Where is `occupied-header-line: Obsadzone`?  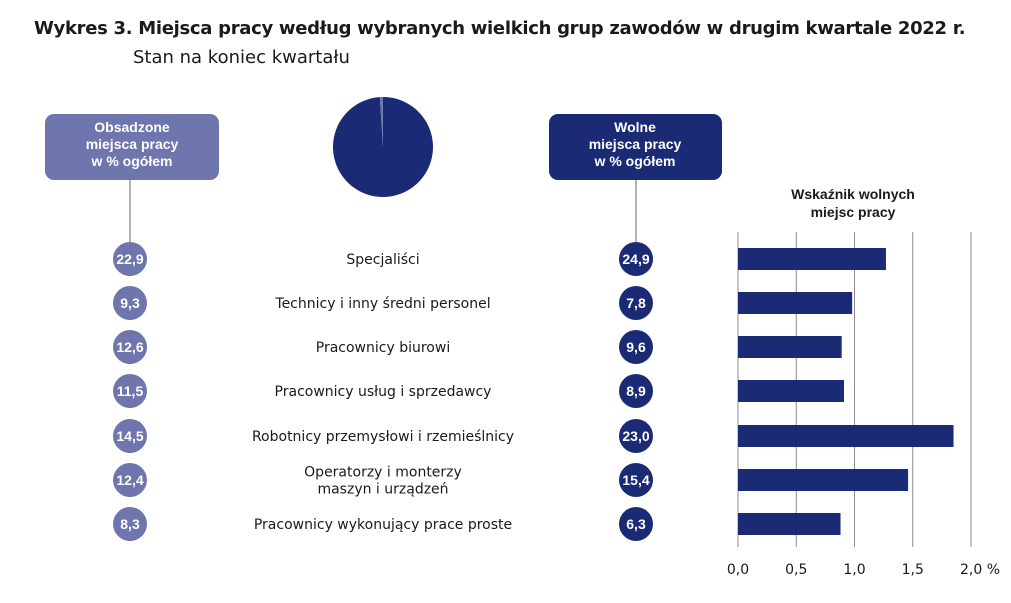 occupied-header-line: Obsadzone is located at coordinates (132, 127).